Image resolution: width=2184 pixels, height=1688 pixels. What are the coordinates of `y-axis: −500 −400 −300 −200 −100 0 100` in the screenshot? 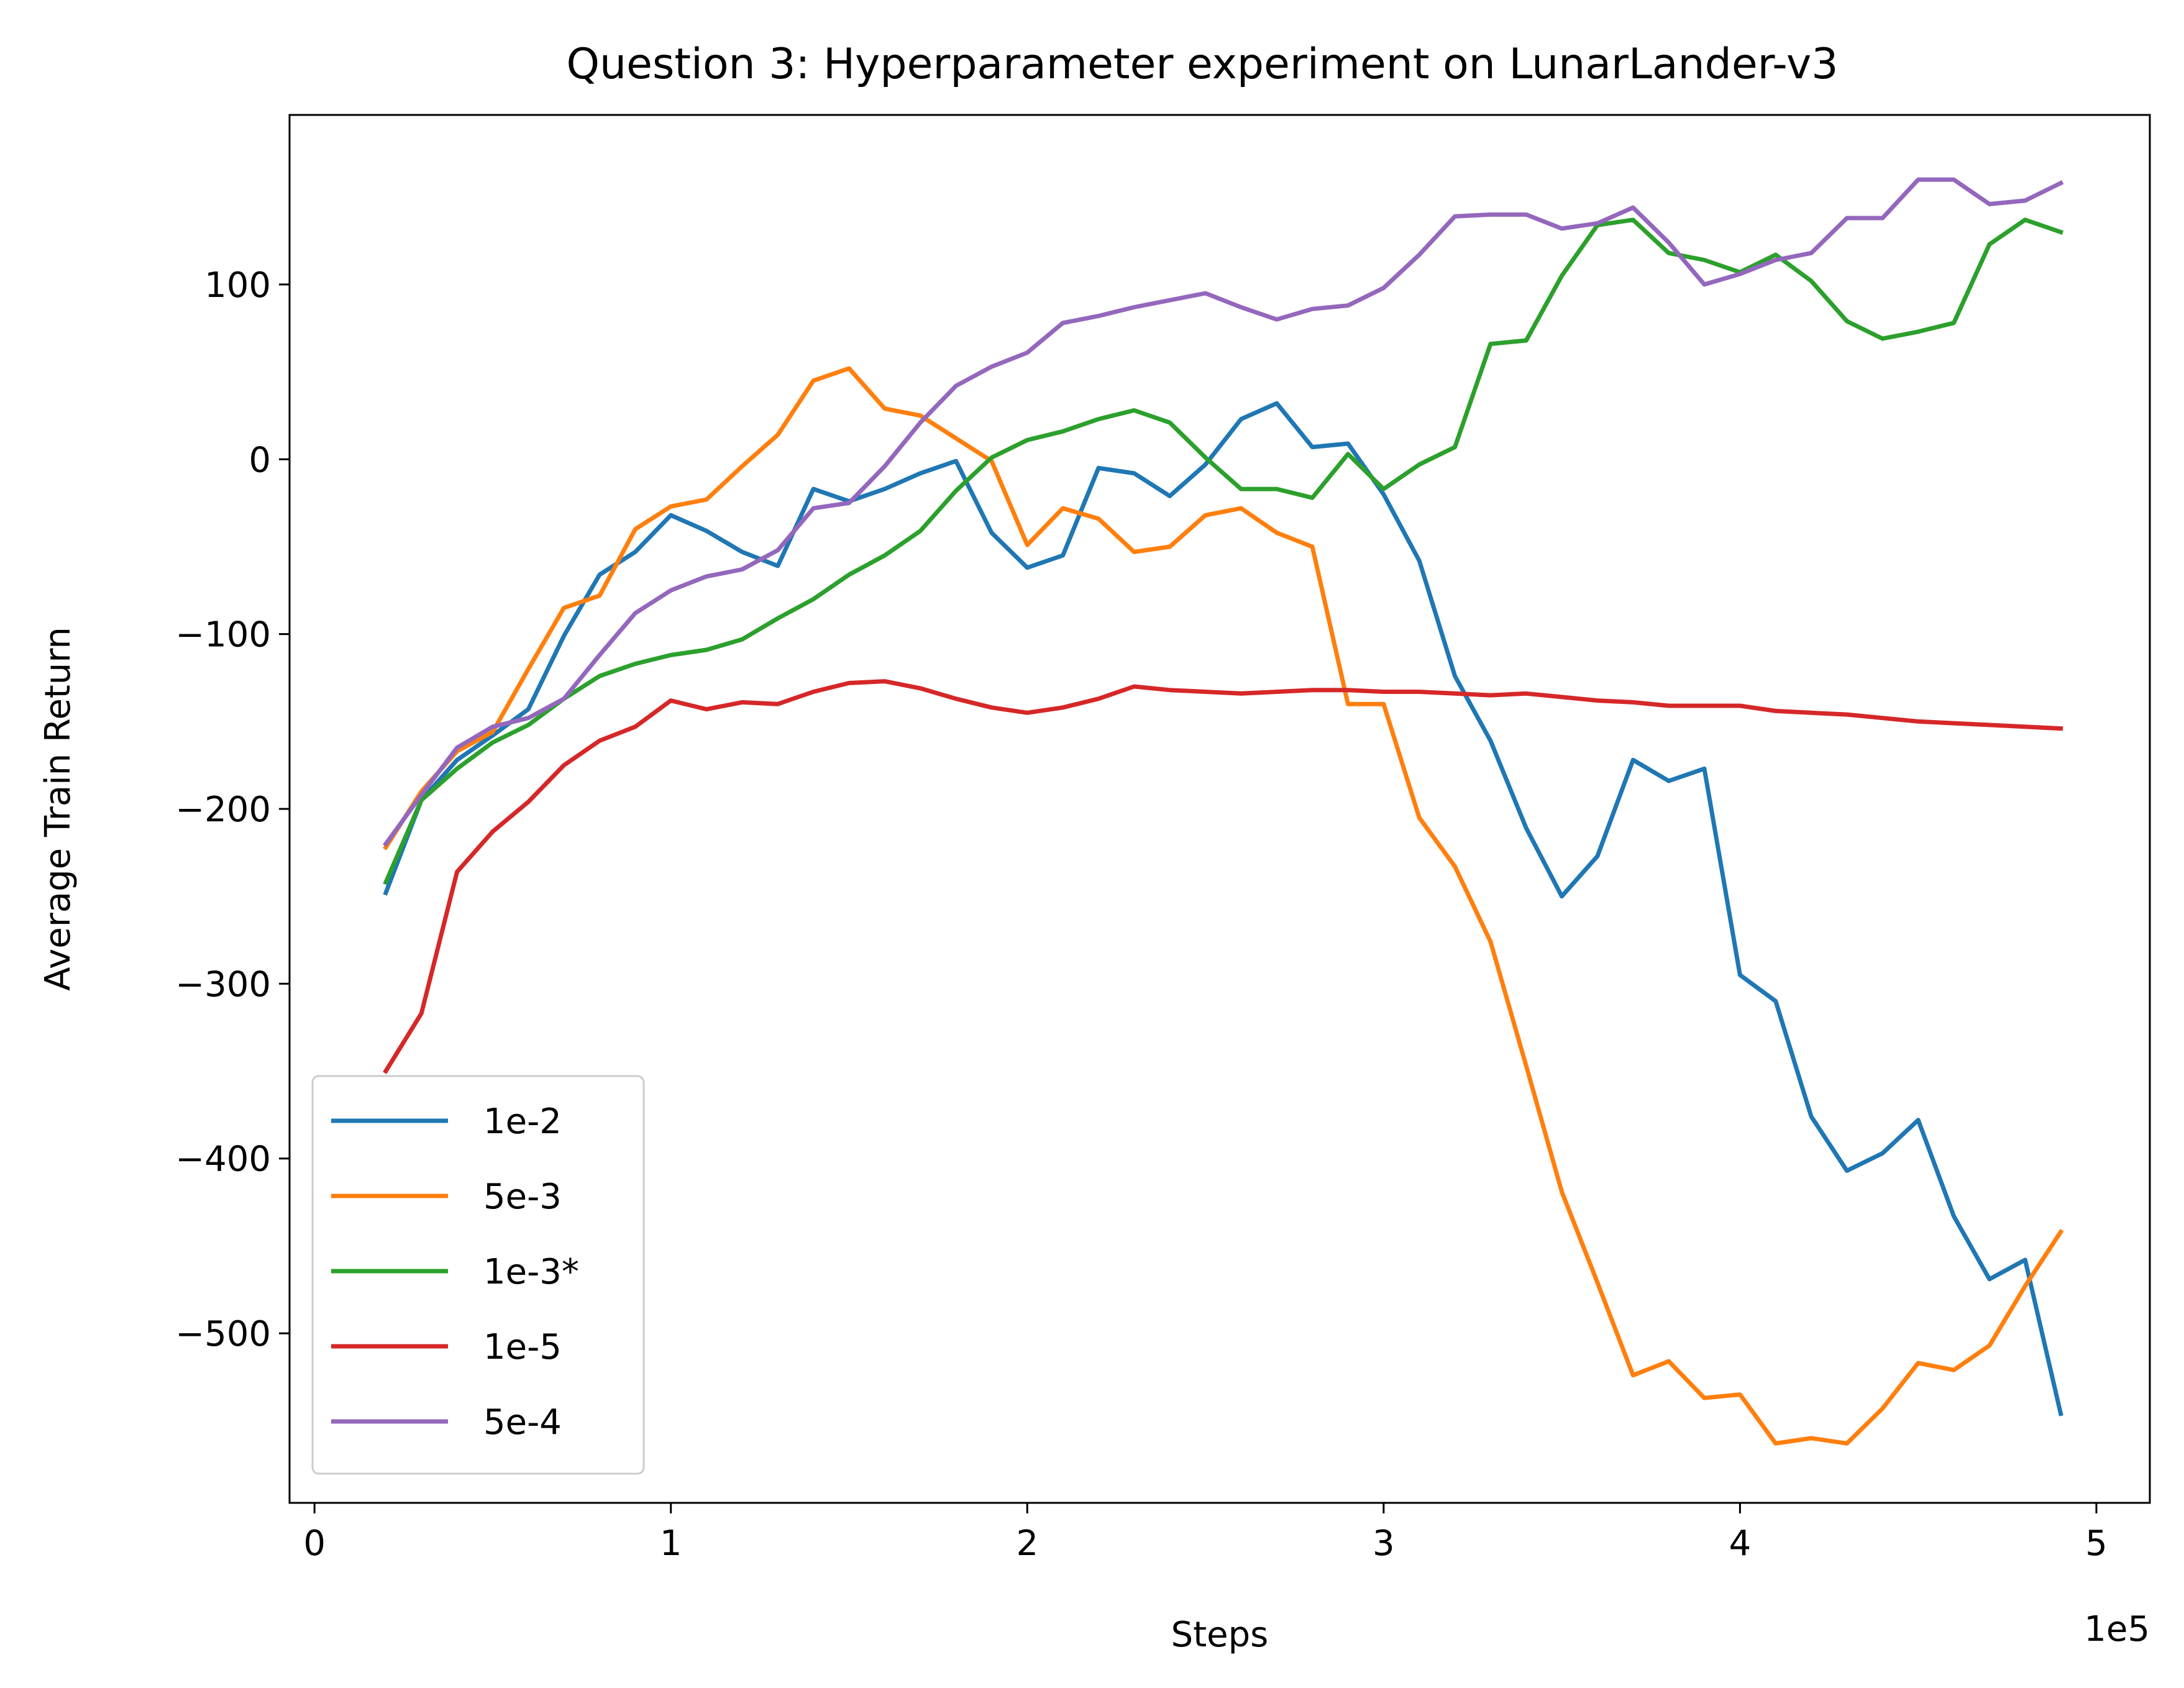 It's located at (233, 809).